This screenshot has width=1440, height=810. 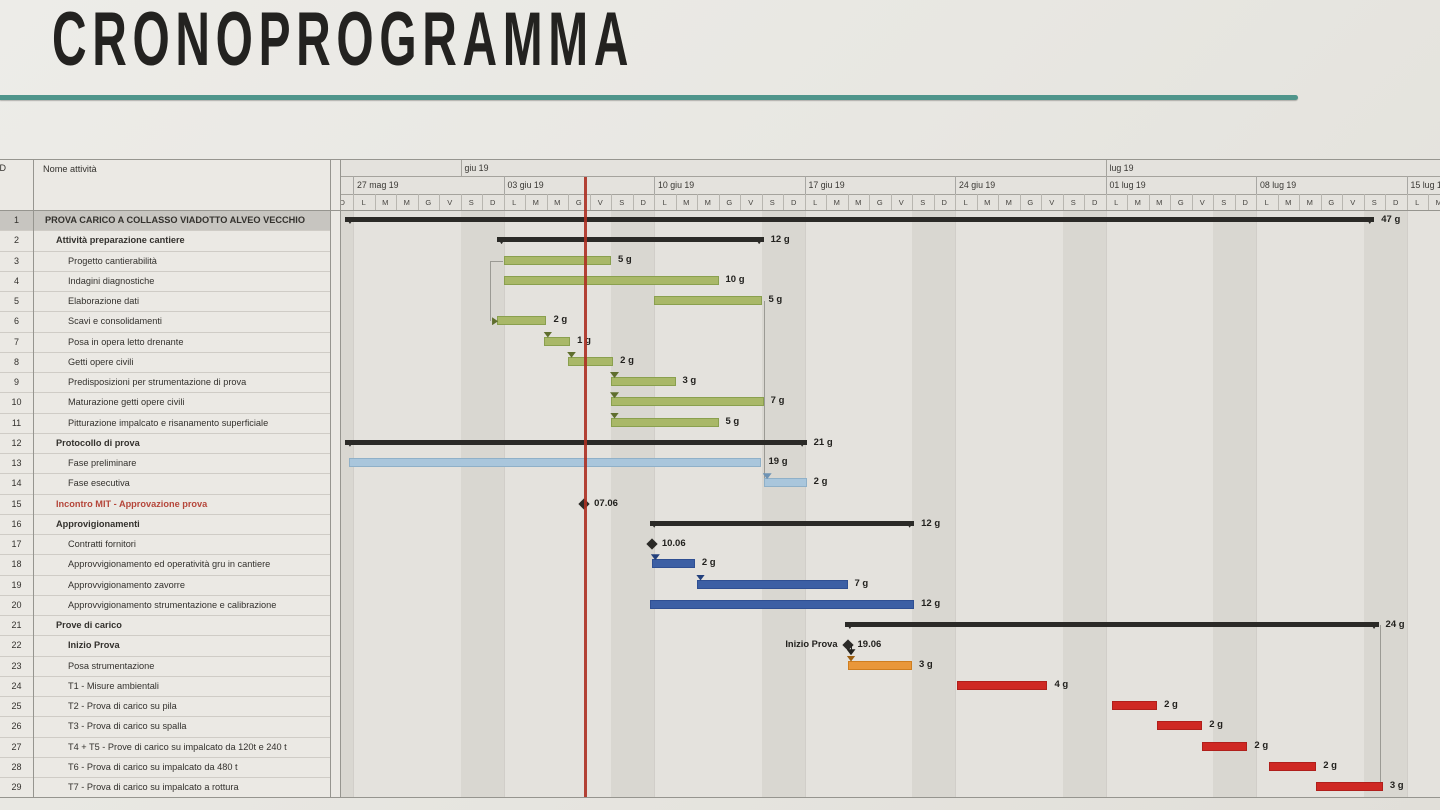 I want to click on task-name-cell: Approvvigionamento zavorre, so click(x=126, y=584).